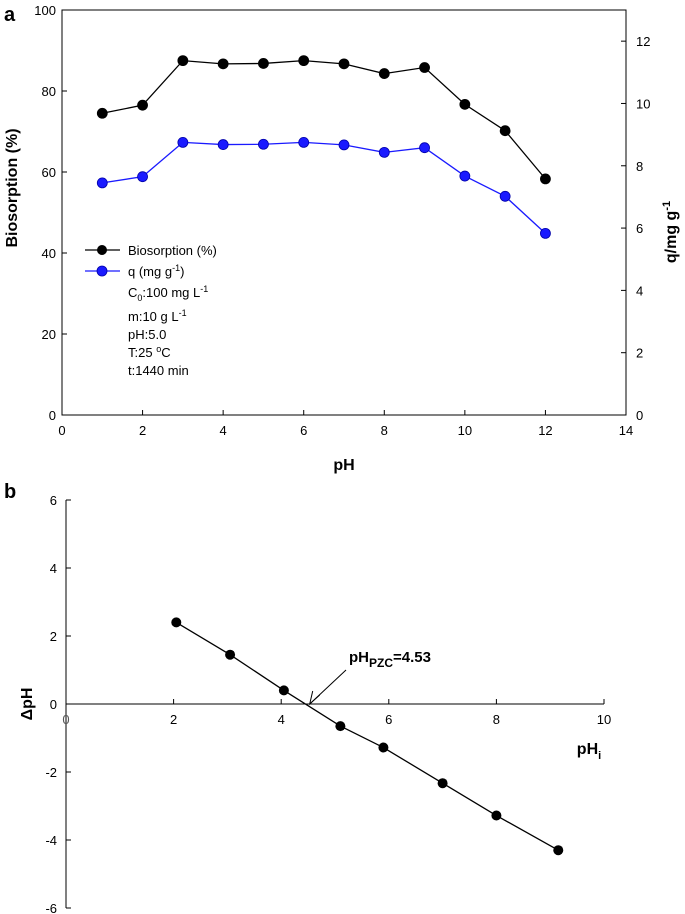 The image size is (685, 914). I want to click on legend-marker-q, so click(102, 271).